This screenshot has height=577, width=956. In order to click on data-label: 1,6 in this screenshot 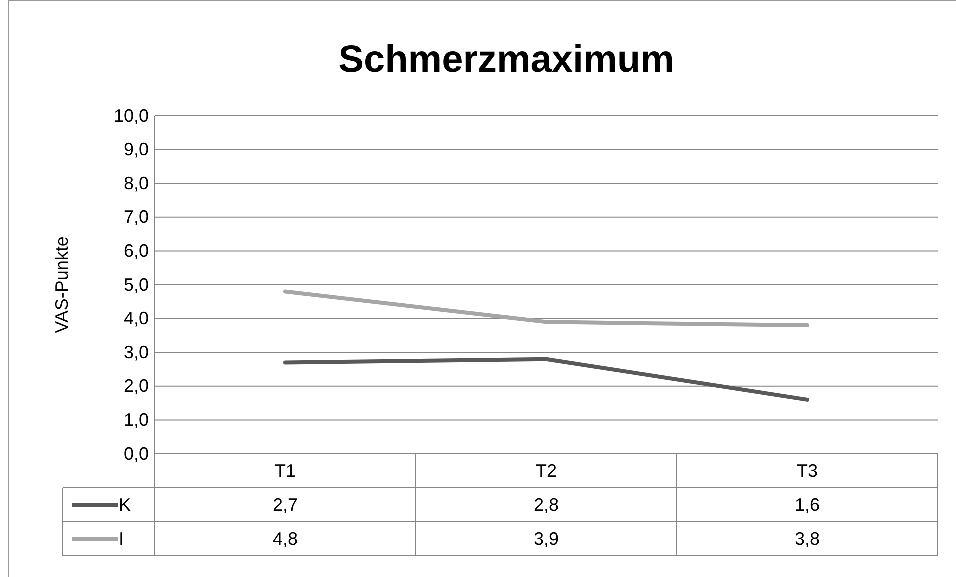, I will do `click(807, 505)`.